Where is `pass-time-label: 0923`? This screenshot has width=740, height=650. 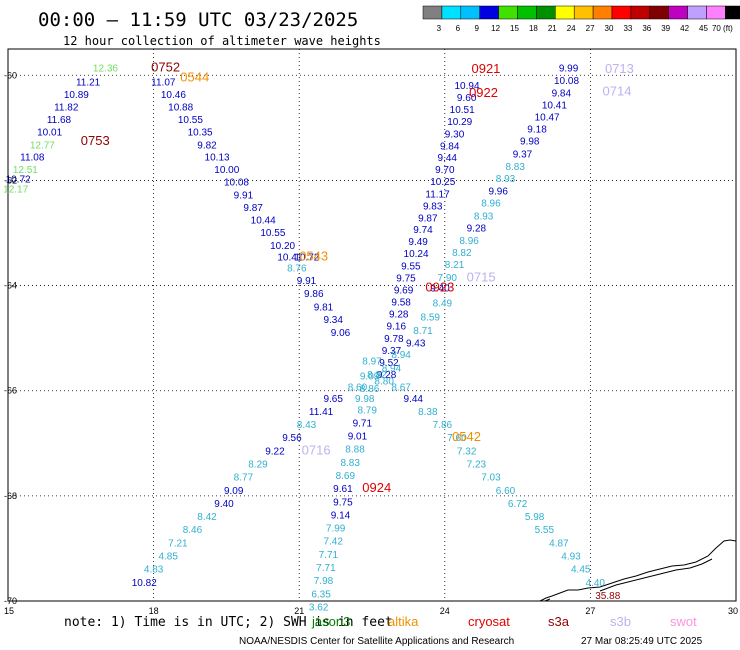
pass-time-label: 0923 is located at coordinates (439, 286).